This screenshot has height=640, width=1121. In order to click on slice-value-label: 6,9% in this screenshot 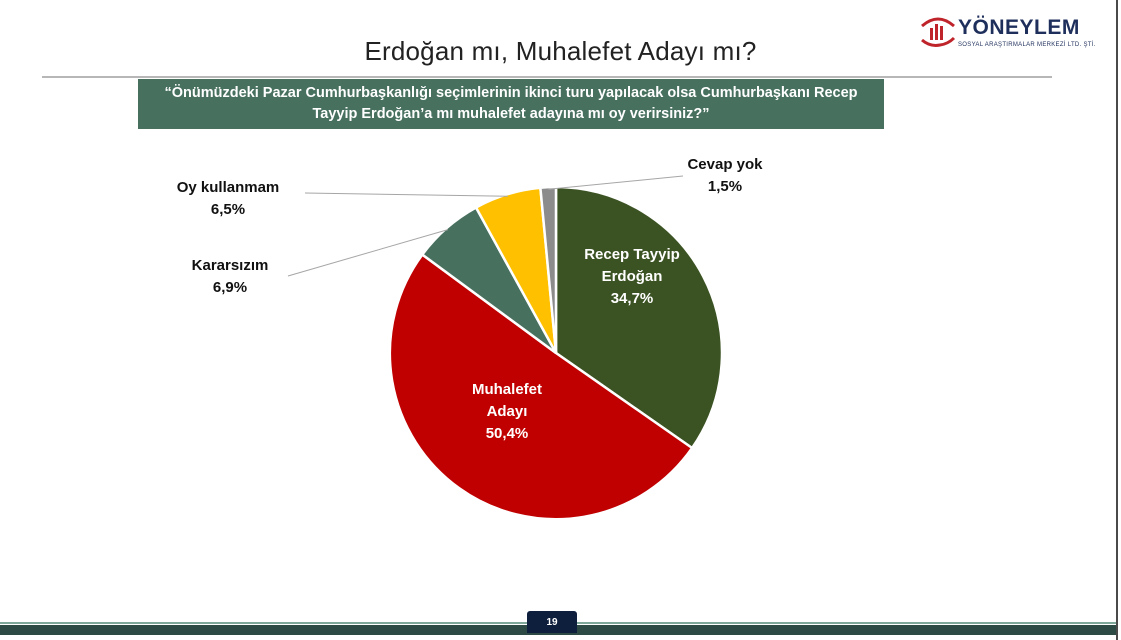, I will do `click(230, 287)`.